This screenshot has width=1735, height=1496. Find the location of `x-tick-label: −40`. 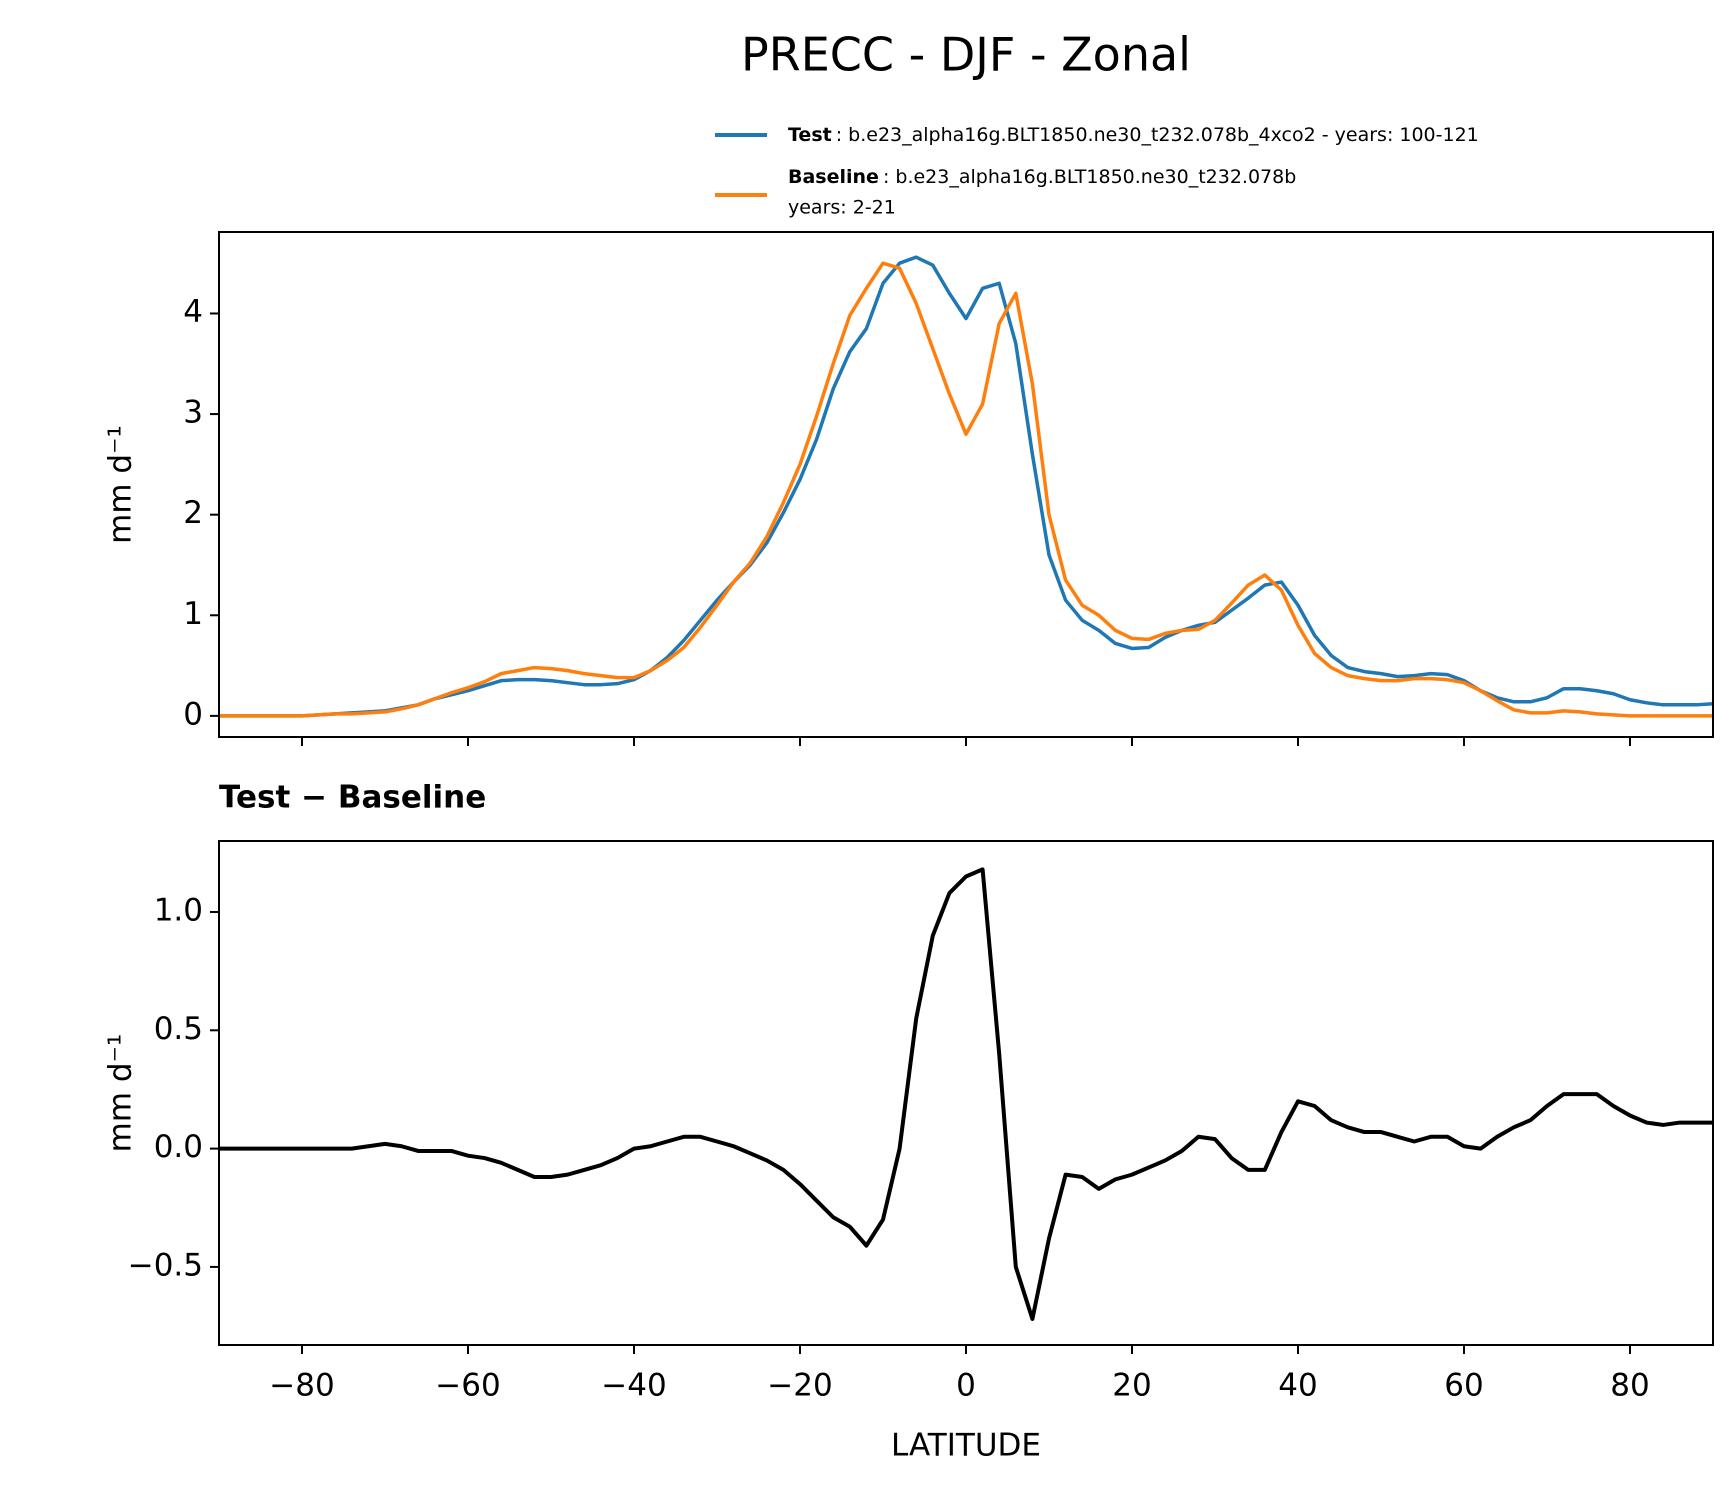

x-tick-label: −40 is located at coordinates (633, 1386).